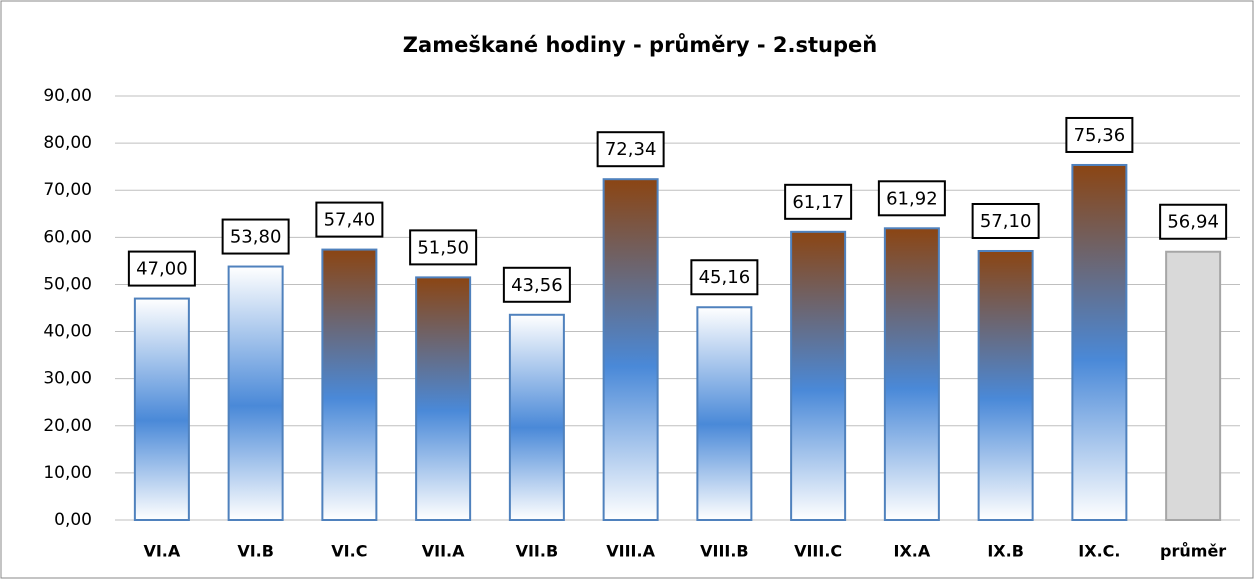 This screenshot has height=579, width=1254. I want to click on chart-title: Zameškané hodiny - průměry - 2.stupeň, so click(640, 45).